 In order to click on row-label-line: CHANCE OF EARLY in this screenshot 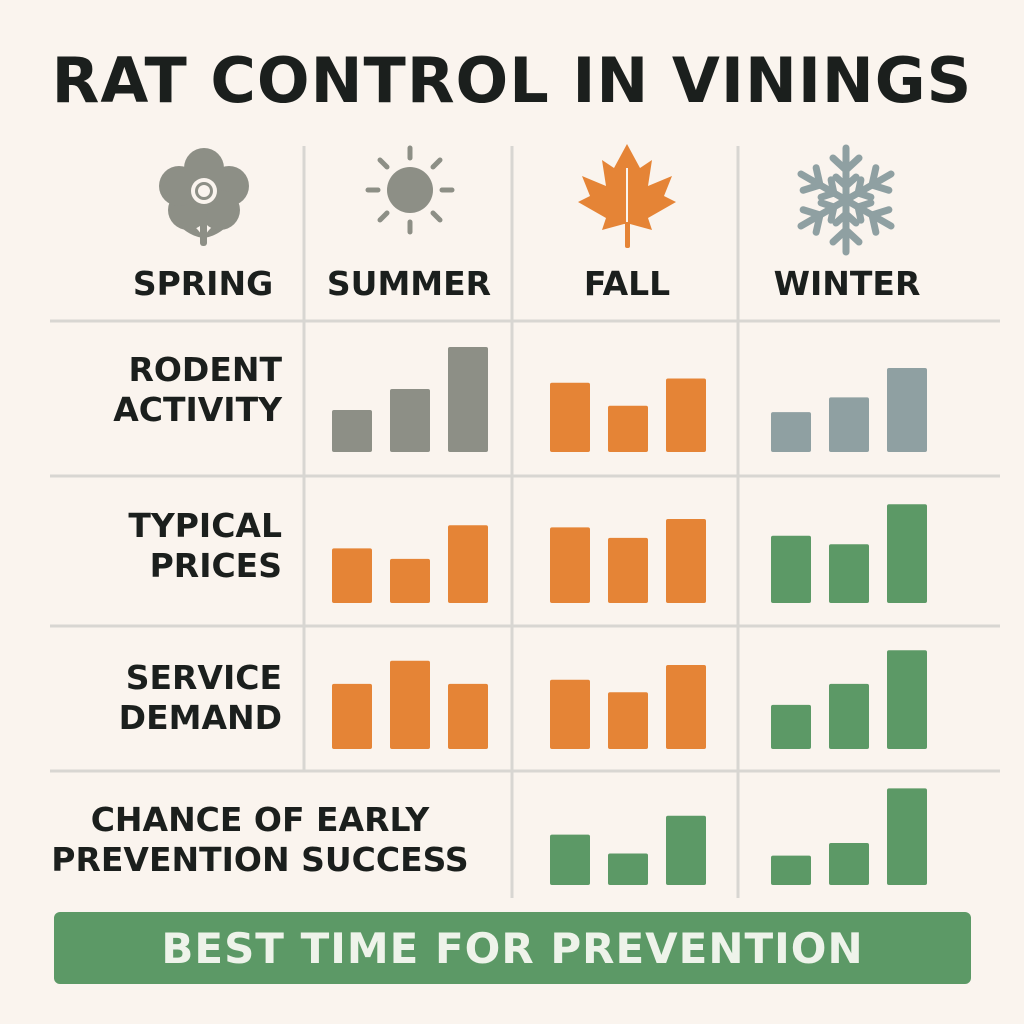, I will do `click(260, 819)`.